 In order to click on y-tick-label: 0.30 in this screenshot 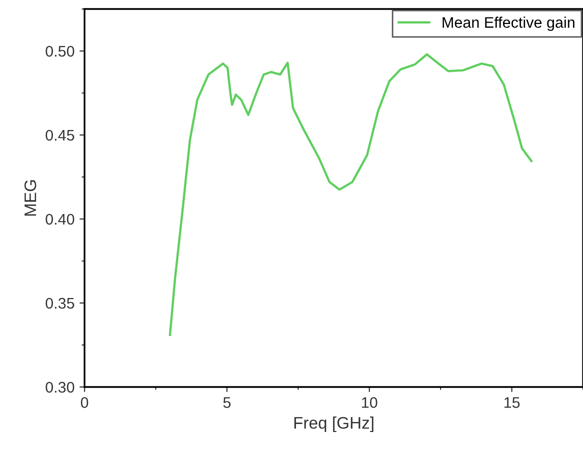, I will do `click(60, 387)`.